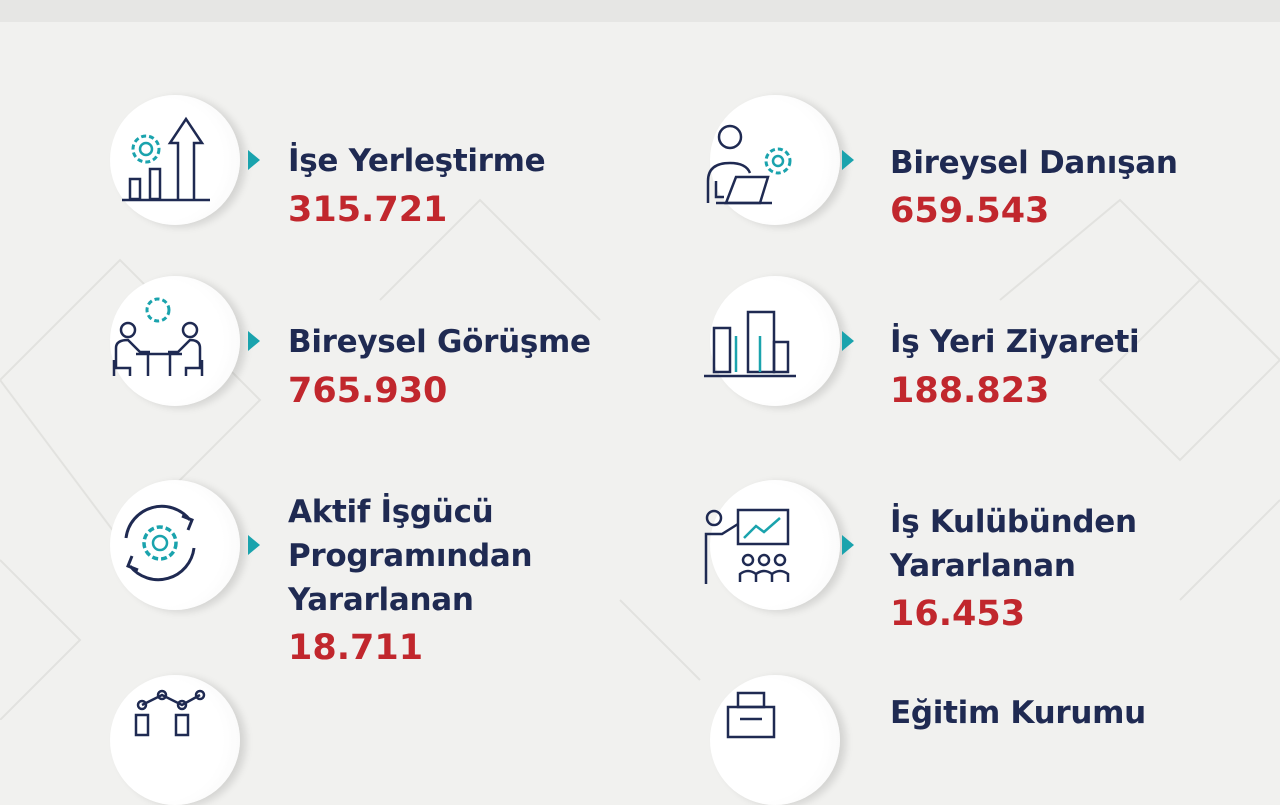  What do you see at coordinates (640, 11) in the screenshot?
I see `top-bar` at bounding box center [640, 11].